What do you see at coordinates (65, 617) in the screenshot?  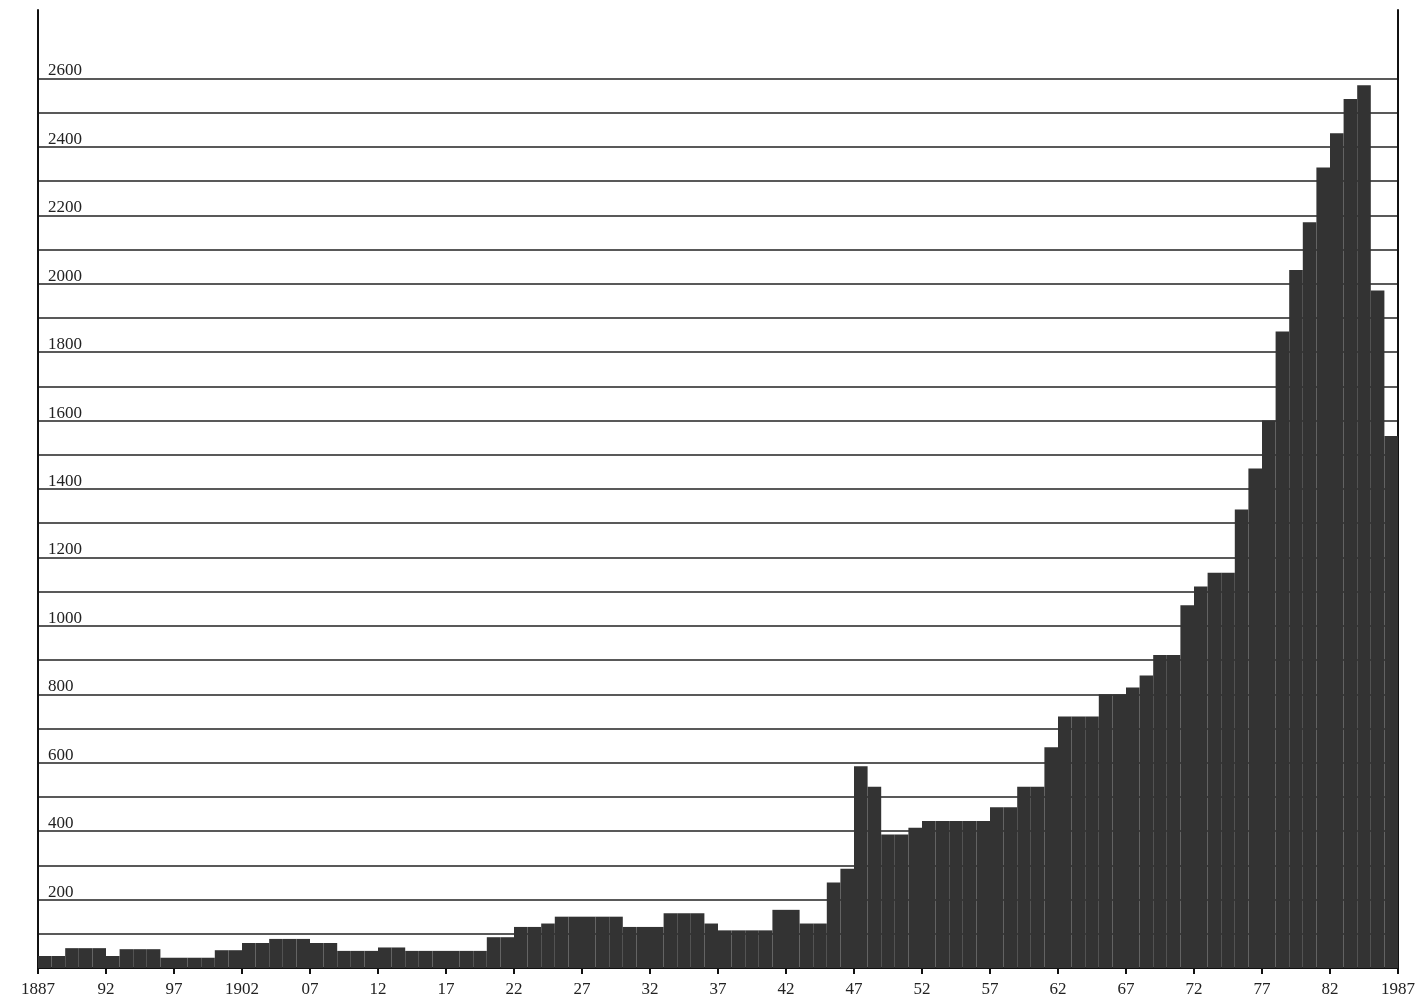 I see `y-tick-label: 1000` at bounding box center [65, 617].